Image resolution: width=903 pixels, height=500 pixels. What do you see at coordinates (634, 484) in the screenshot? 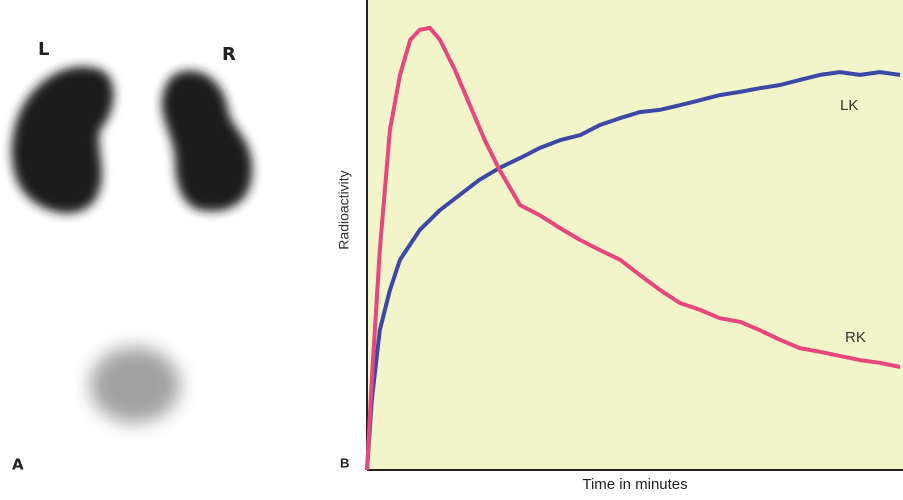
I see `x-axis-label: Time in minutes` at bounding box center [634, 484].